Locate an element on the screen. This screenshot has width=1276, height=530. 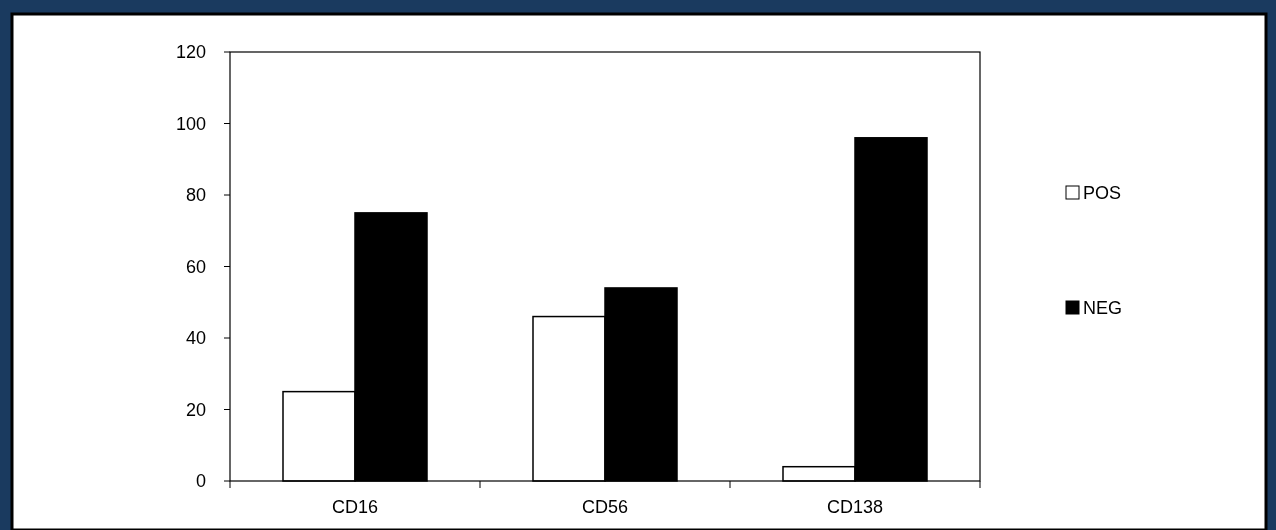
y-tick-label: 20 is located at coordinates (195, 409).